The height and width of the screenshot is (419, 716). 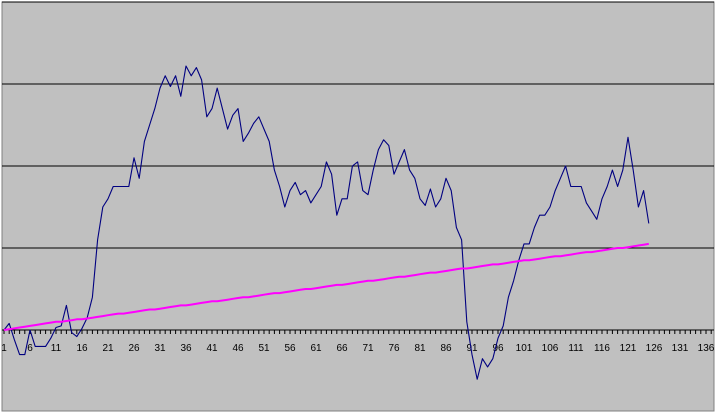 I want to click on x-tick-label: 126, so click(x=654, y=348).